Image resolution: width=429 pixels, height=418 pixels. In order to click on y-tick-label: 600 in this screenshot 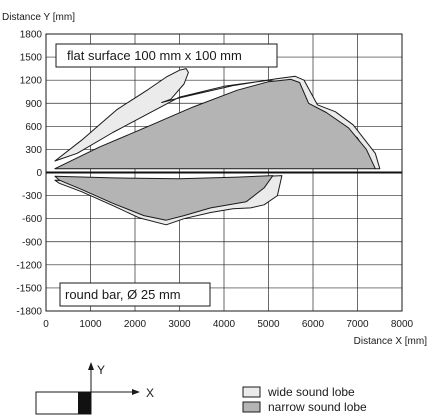, I will do `click(33, 127)`.